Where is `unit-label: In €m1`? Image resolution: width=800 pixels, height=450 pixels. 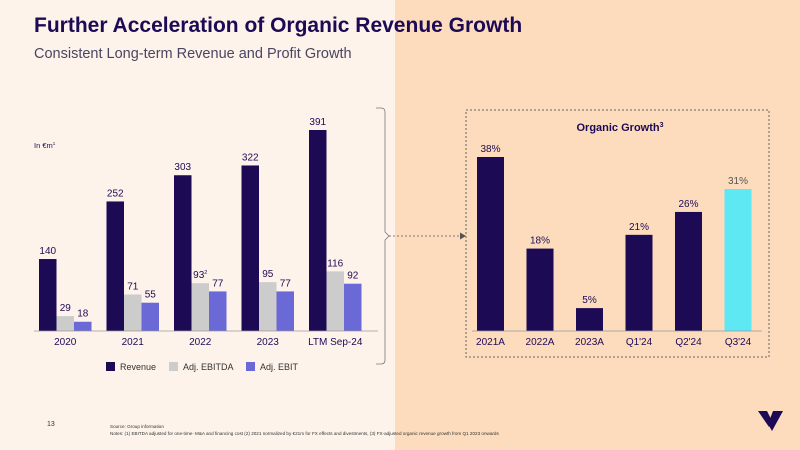 unit-label: In €m1 is located at coordinates (45, 145).